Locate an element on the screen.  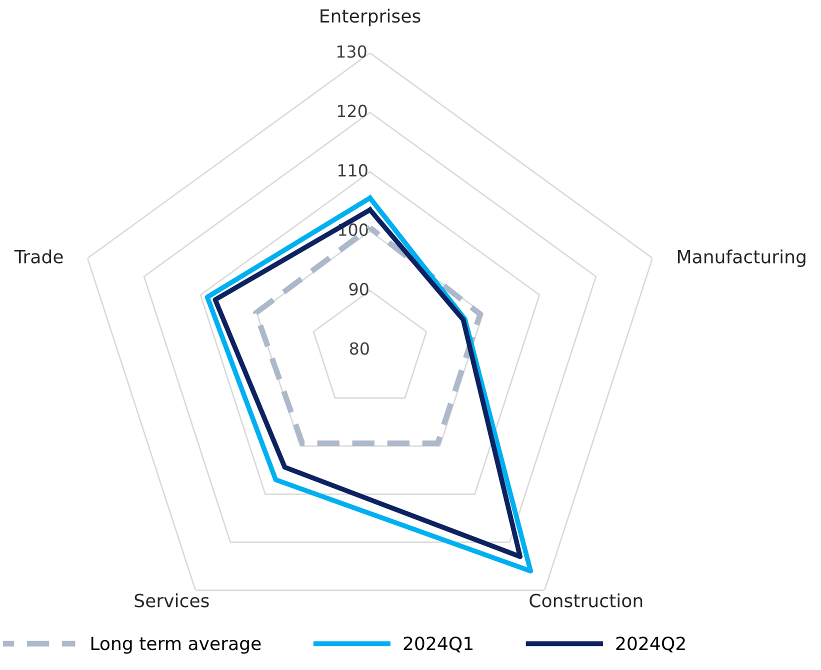
legend-label: Long term average is located at coordinates (176, 645).